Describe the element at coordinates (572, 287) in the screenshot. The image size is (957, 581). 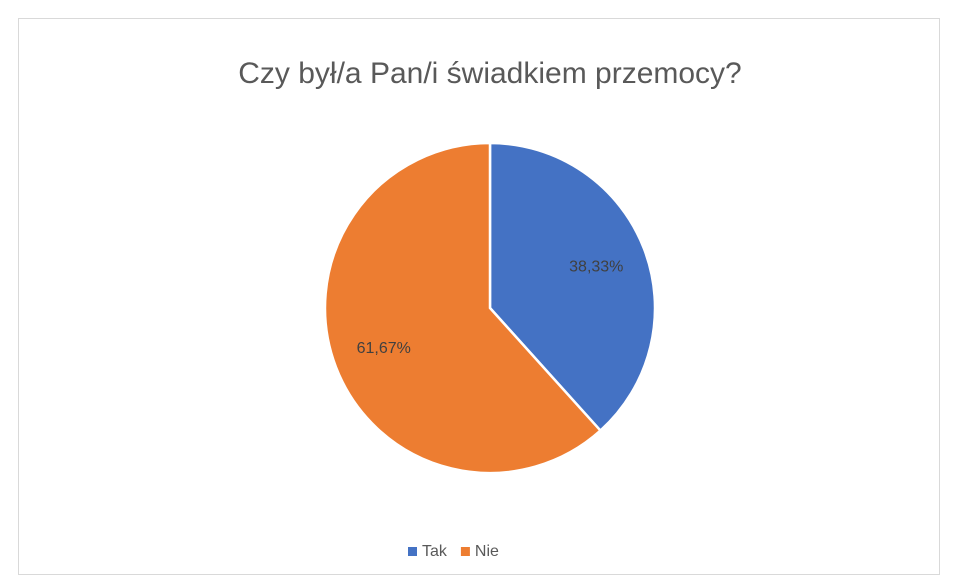
I see `pie-slice` at that location.